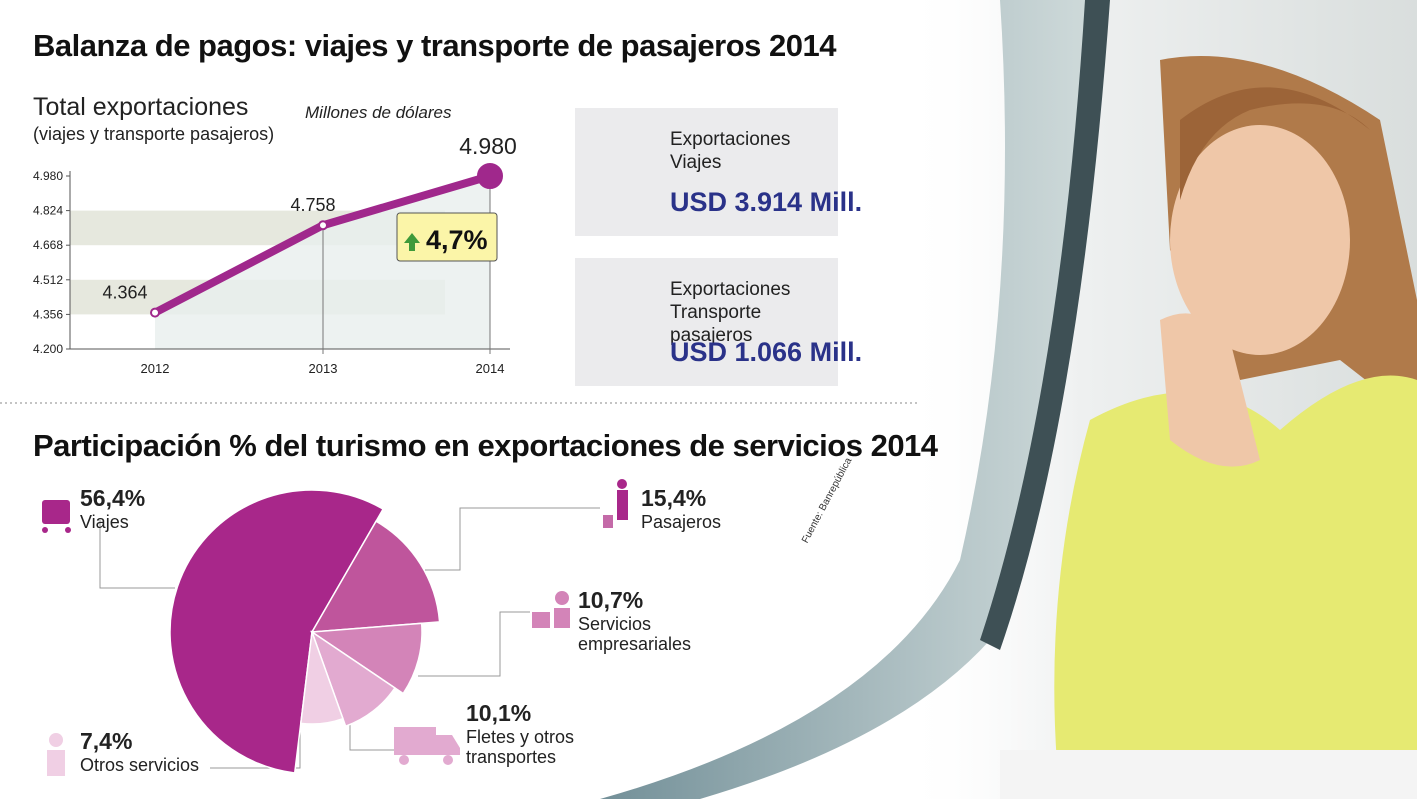  I want to click on x-tick-label: 2014, so click(490, 368).